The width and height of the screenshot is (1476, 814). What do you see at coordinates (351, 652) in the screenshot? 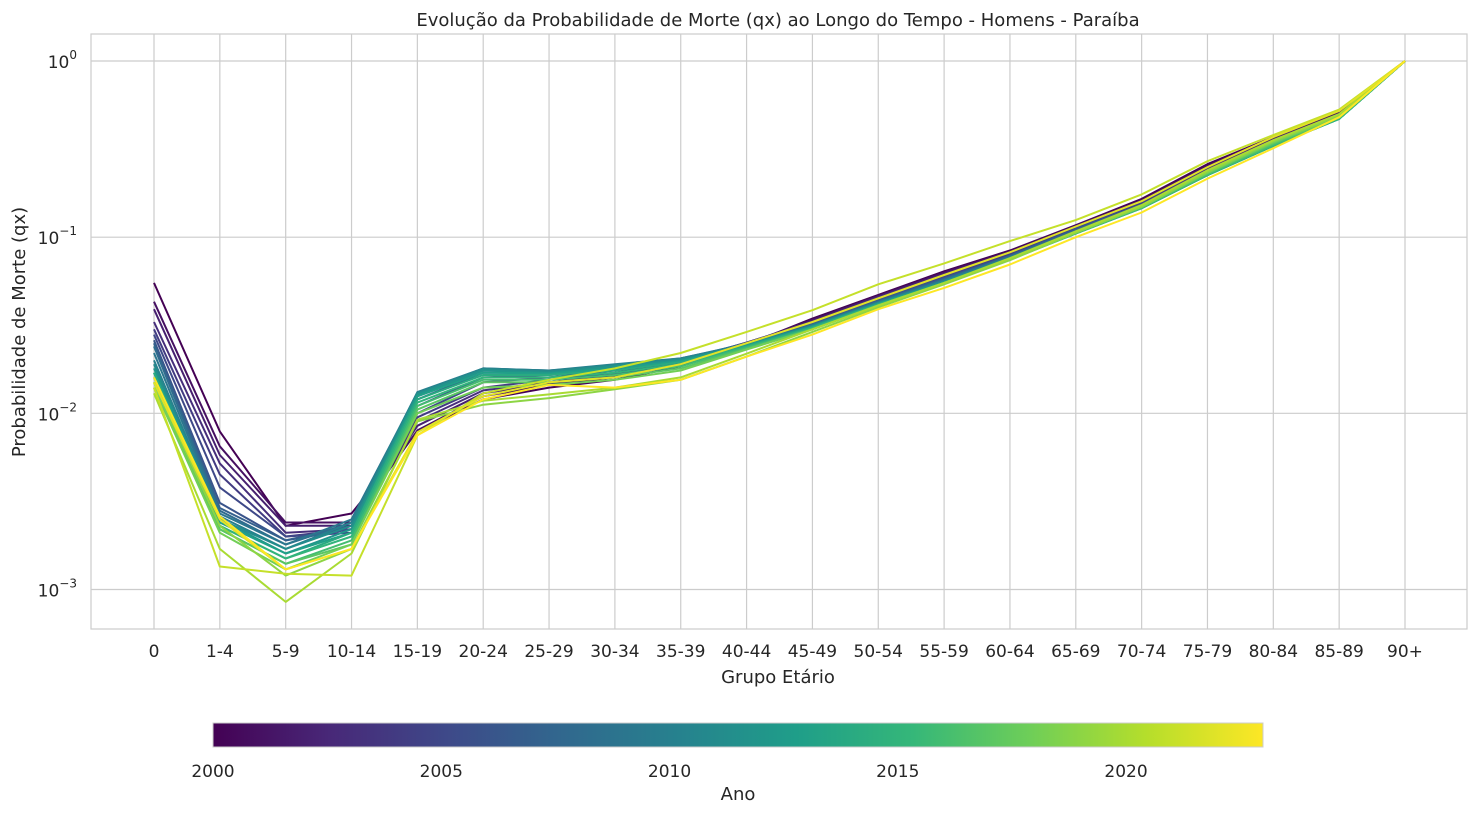
I see `x-tick-label: 10-14` at bounding box center [351, 652].